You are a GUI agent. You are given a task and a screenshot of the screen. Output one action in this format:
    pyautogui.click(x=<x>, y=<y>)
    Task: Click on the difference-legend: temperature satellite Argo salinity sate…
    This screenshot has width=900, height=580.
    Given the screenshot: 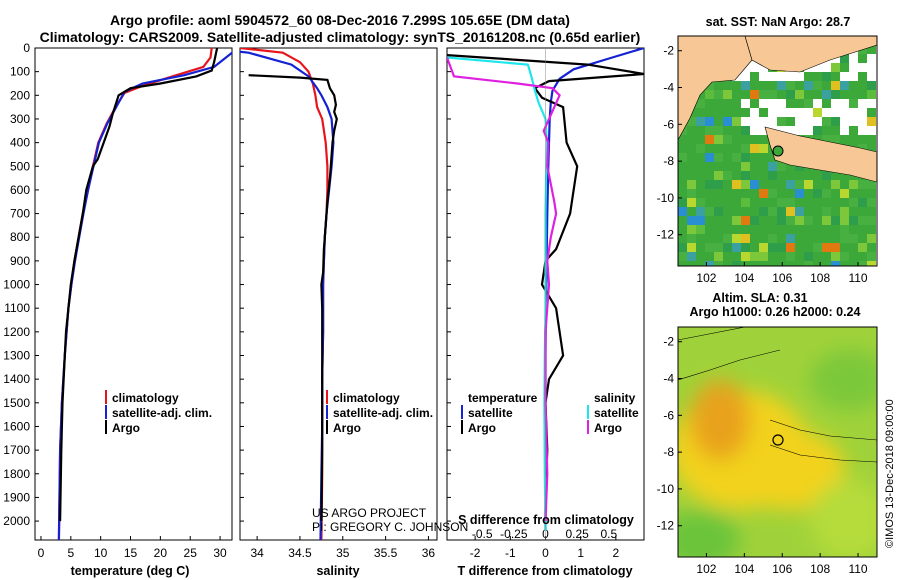 What is the action you would take?
    pyautogui.click(x=550, y=413)
    